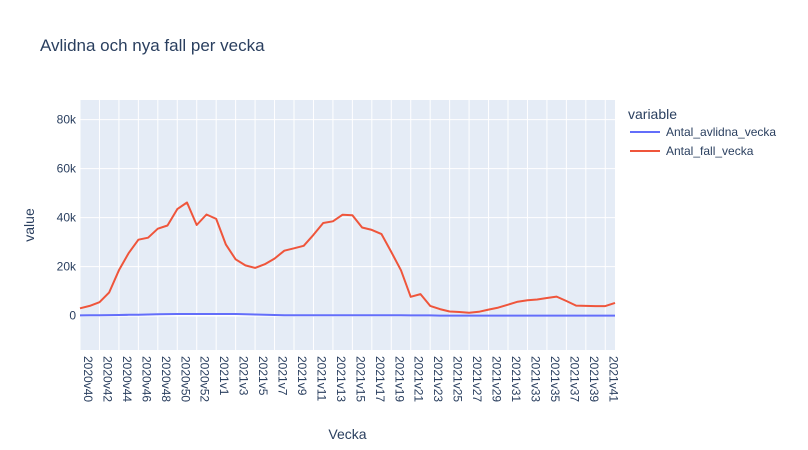  Describe the element at coordinates (419, 379) in the screenshot. I see `x-tick-label: 2021v21` at that location.